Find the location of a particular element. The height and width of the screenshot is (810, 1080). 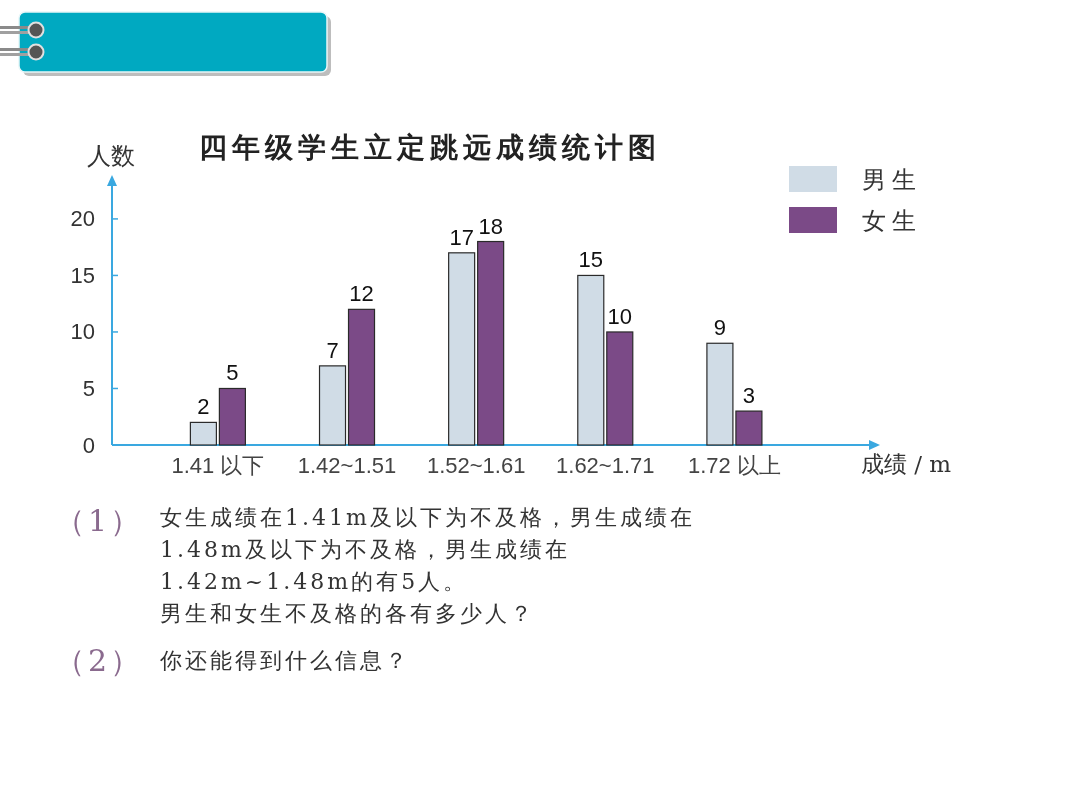

data-label: 17 is located at coordinates (461, 237).